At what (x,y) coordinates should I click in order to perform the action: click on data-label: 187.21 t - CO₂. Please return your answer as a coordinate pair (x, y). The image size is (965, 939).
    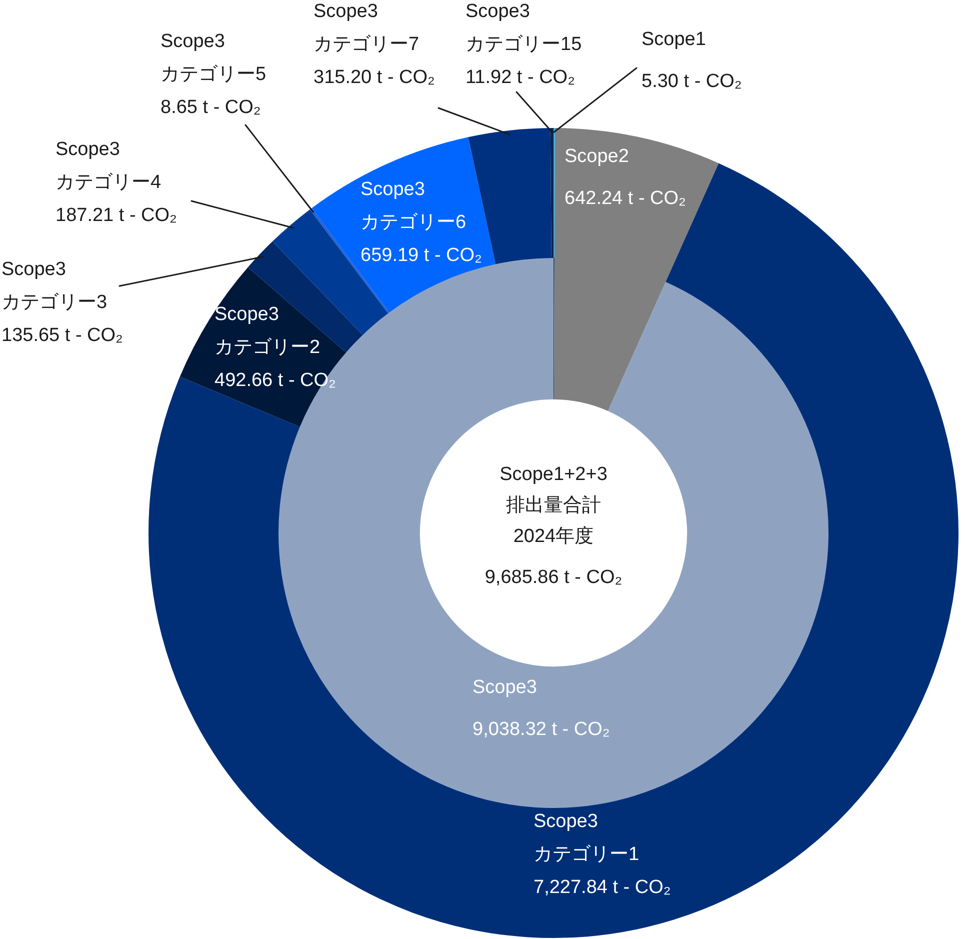
    Looking at the image, I should click on (116, 215).